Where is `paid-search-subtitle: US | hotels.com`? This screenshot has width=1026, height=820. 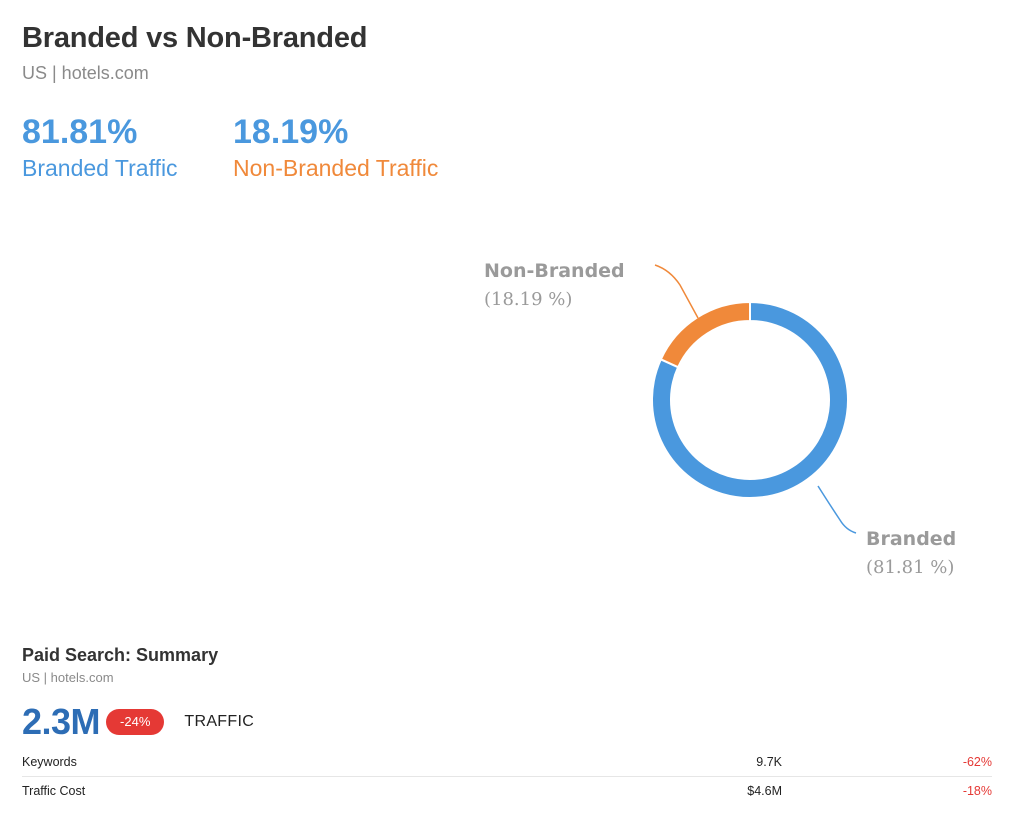 paid-search-subtitle: US | hotels.com is located at coordinates (68, 677).